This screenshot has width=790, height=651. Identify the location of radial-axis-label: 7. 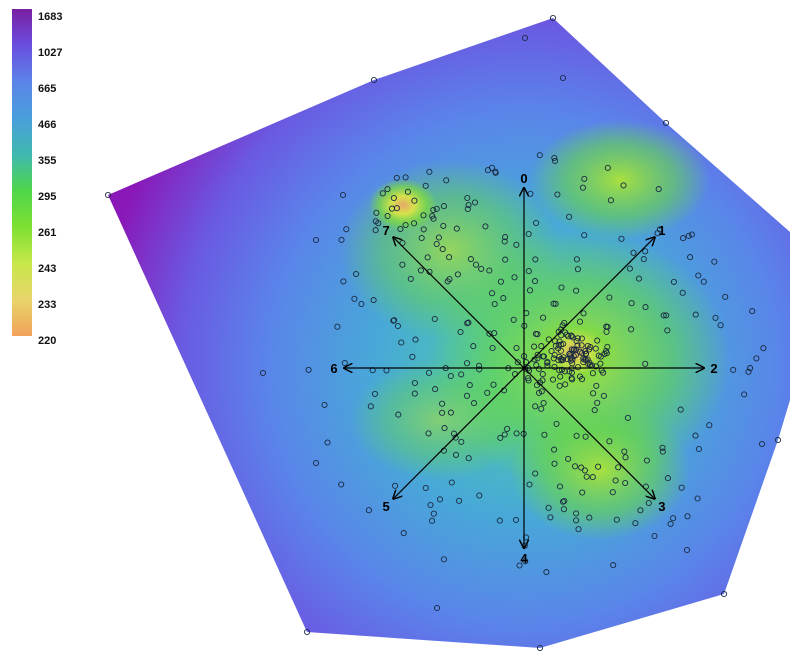
(385, 230).